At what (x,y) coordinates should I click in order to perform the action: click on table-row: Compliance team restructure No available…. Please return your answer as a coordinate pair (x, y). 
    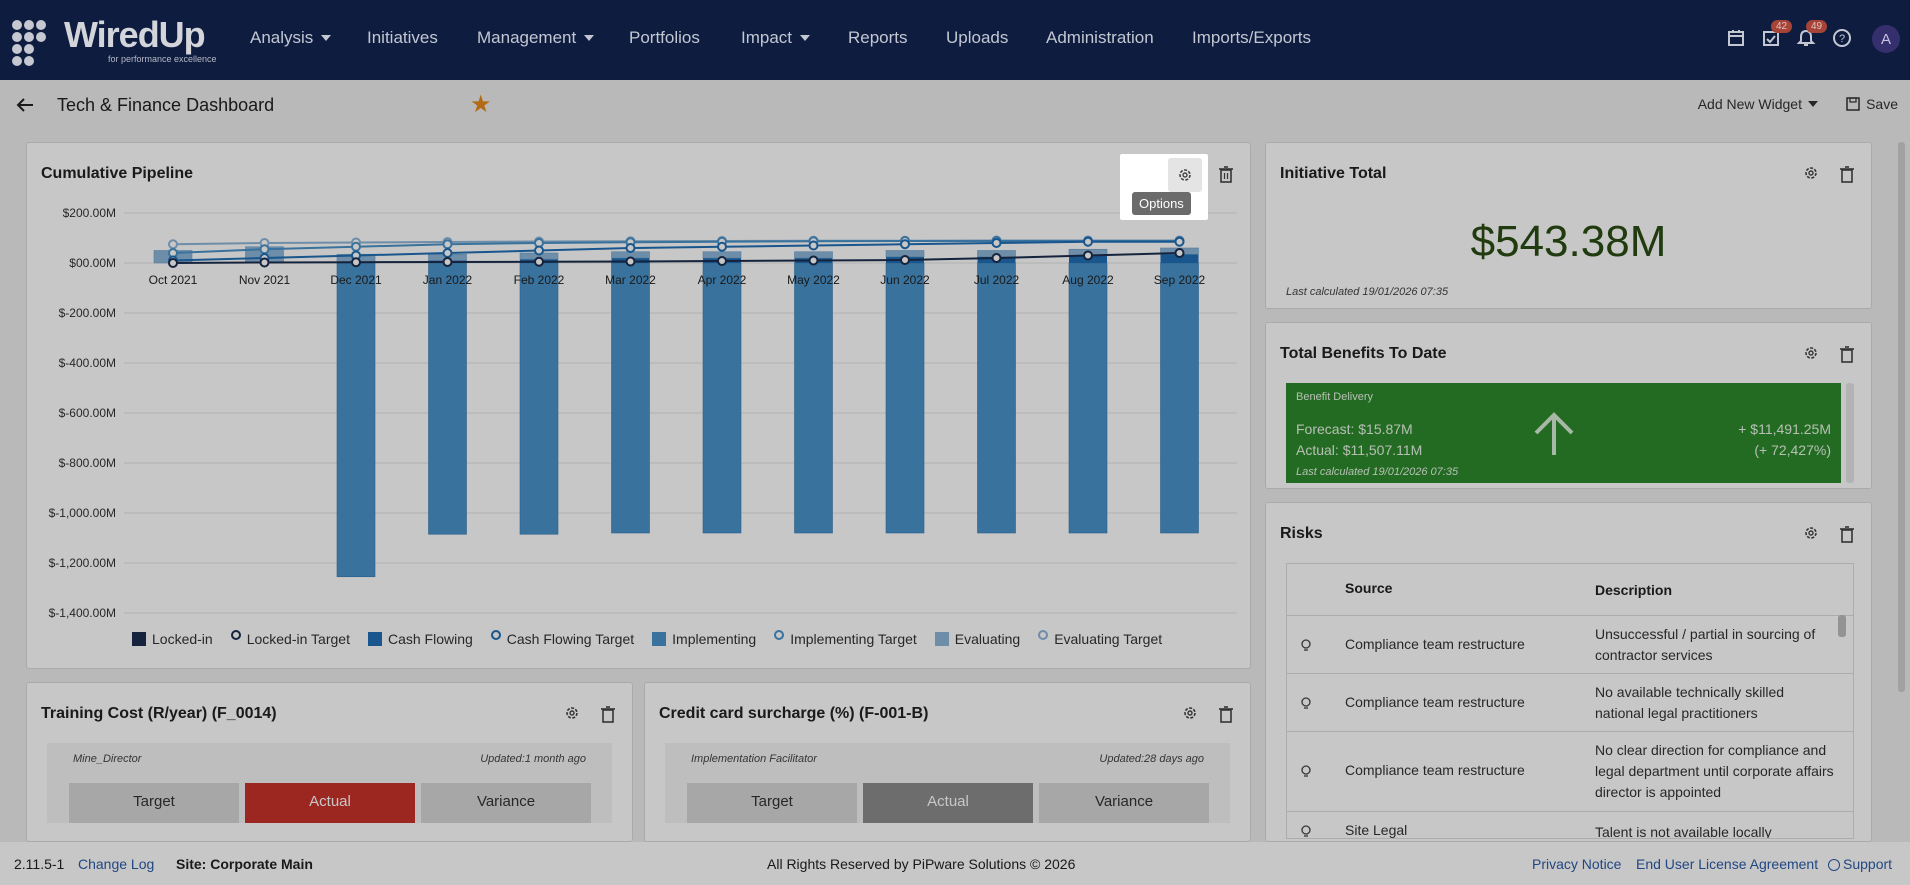
    Looking at the image, I should click on (1570, 703).